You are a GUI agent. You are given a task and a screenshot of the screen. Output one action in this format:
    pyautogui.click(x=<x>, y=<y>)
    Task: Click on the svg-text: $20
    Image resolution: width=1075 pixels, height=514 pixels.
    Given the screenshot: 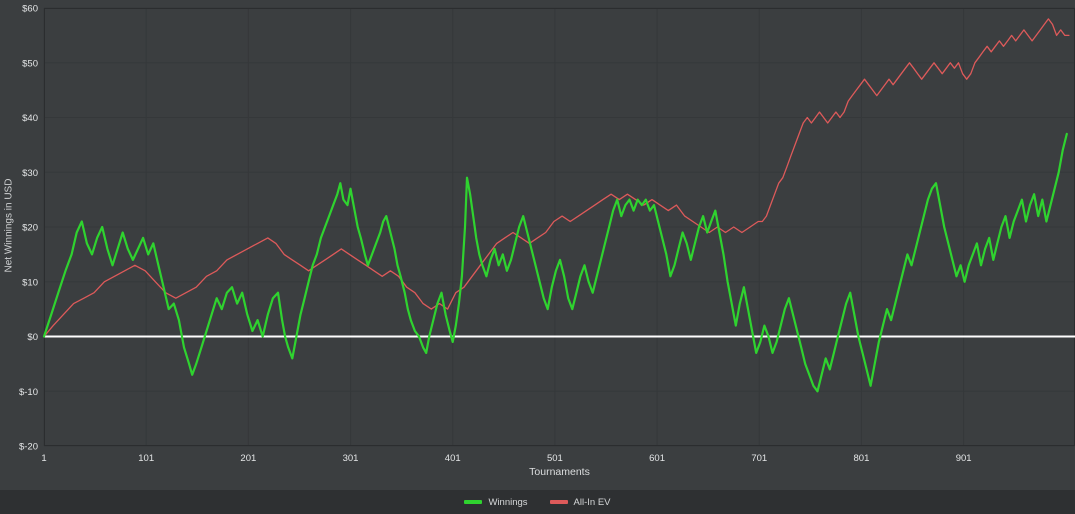 What is the action you would take?
    pyautogui.click(x=30, y=228)
    